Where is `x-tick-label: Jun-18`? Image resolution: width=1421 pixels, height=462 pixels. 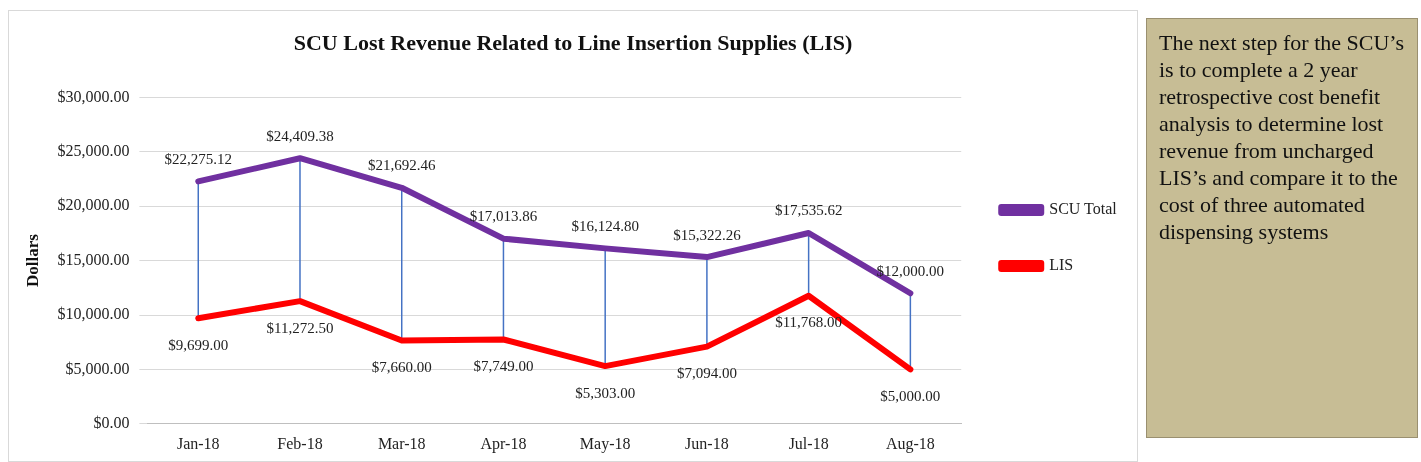
x-tick-label: Jun-18 is located at coordinates (707, 443).